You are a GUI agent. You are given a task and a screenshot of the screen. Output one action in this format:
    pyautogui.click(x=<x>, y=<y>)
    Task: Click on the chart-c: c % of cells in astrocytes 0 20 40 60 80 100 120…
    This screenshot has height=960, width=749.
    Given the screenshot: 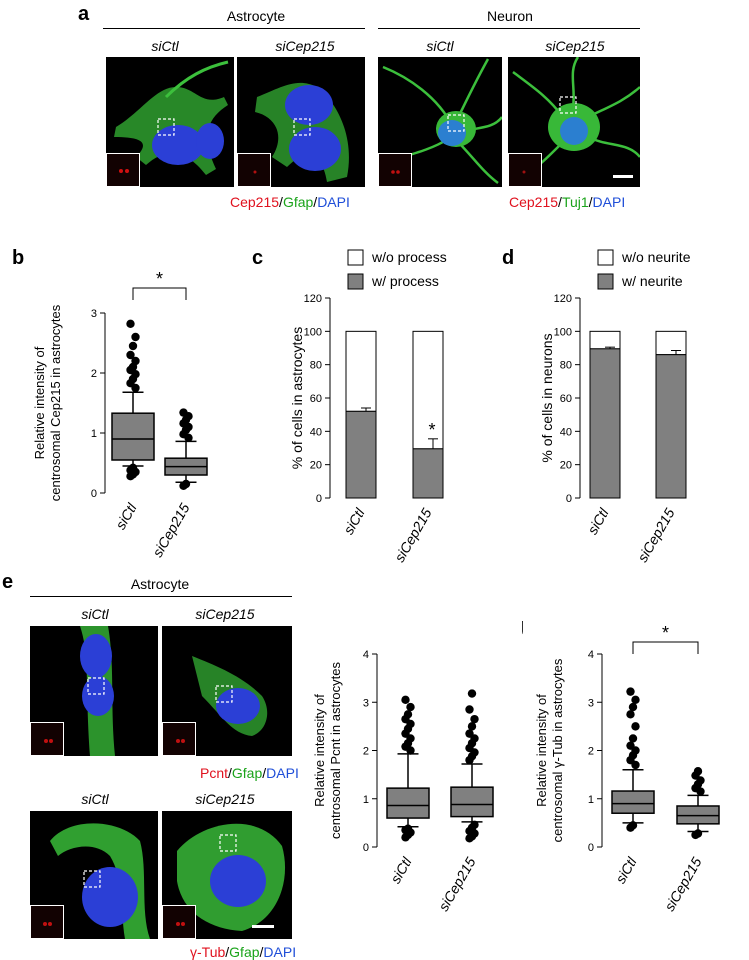 What is the action you would take?
    pyautogui.click(x=349, y=406)
    